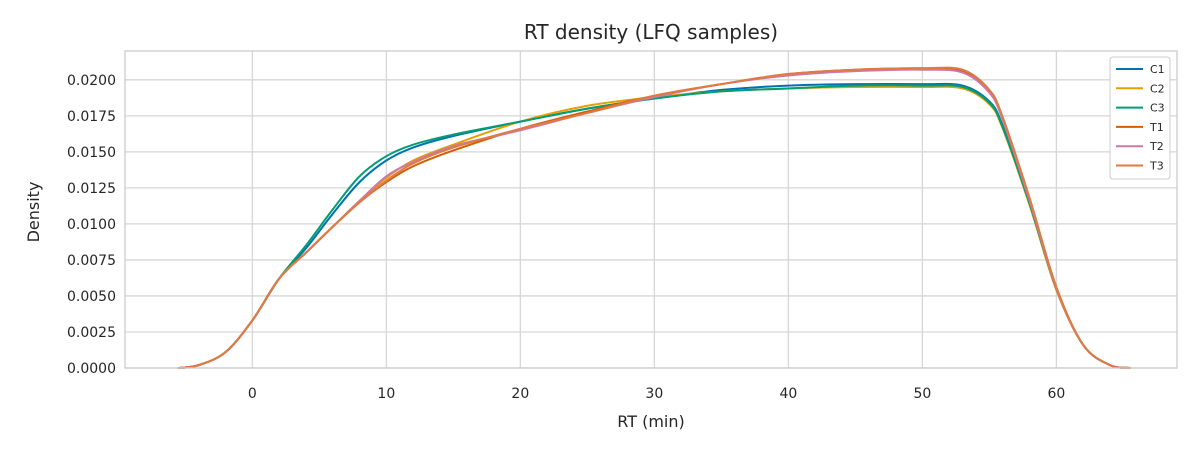  I want to click on x-tick-label: 0, so click(252, 394).